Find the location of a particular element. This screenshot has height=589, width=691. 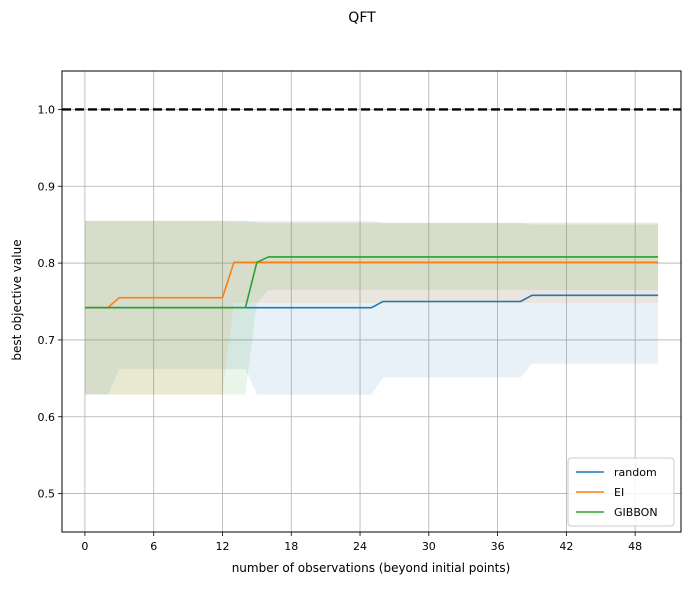

series-line-gibbon is located at coordinates (371, 282).